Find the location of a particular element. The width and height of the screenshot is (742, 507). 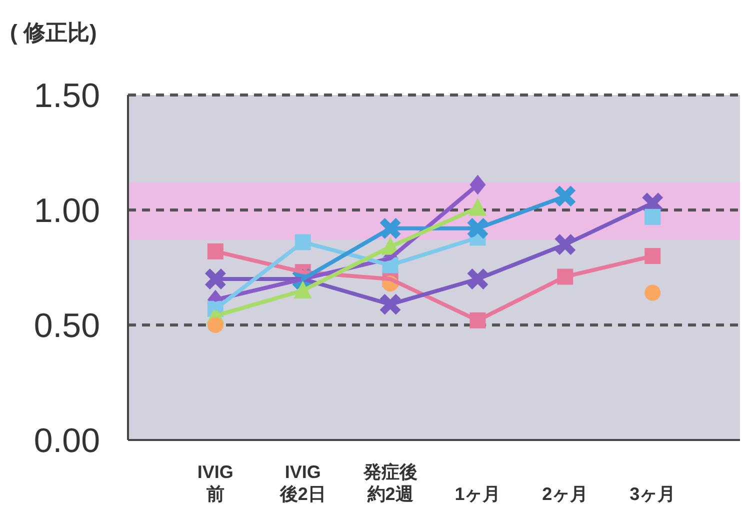

x-tick-label: 2ヶ月 is located at coordinates (565, 494).